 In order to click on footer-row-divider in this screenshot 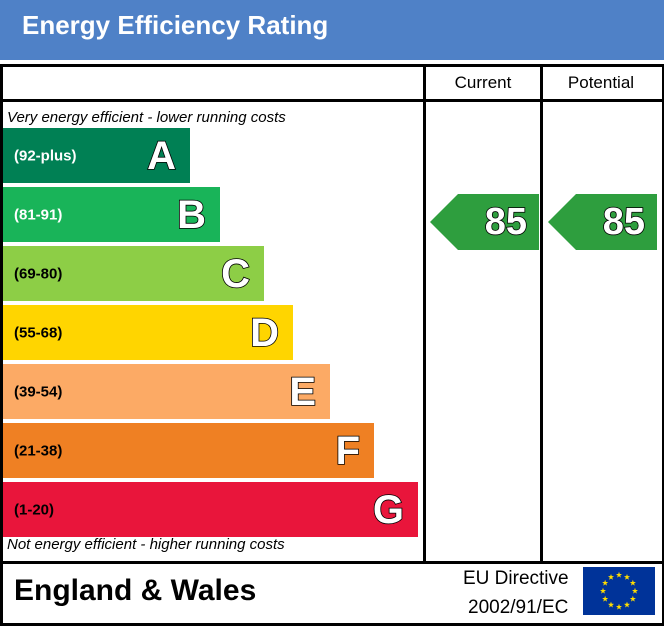, I will do `click(332, 562)`.